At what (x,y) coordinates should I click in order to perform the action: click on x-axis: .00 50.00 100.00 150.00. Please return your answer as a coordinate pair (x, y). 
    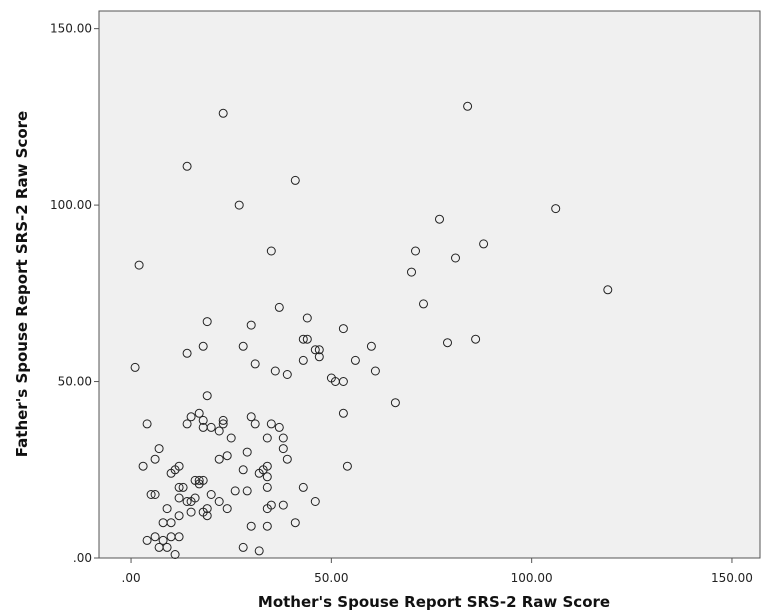
    Looking at the image, I should click on (437, 571).